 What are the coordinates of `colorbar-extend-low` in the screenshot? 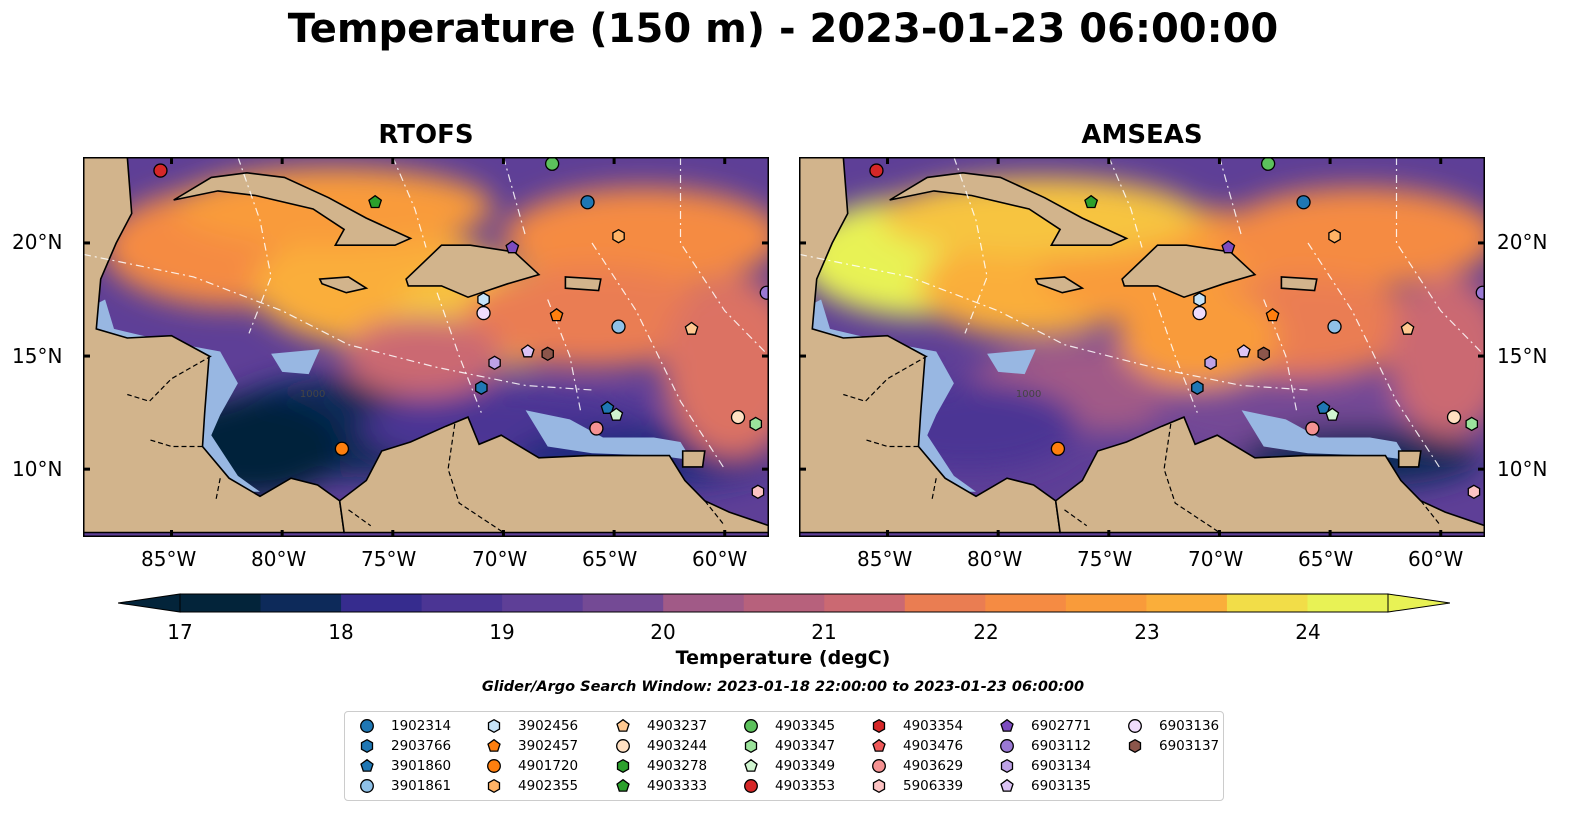 It's located at (149, 603).